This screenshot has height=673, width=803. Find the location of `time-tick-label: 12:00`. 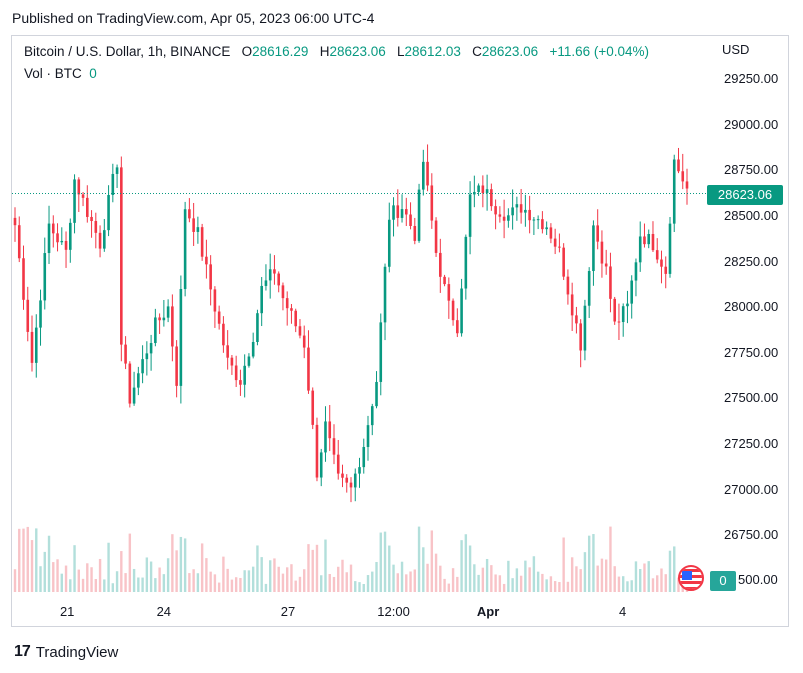

time-tick-label: 12:00 is located at coordinates (393, 611).